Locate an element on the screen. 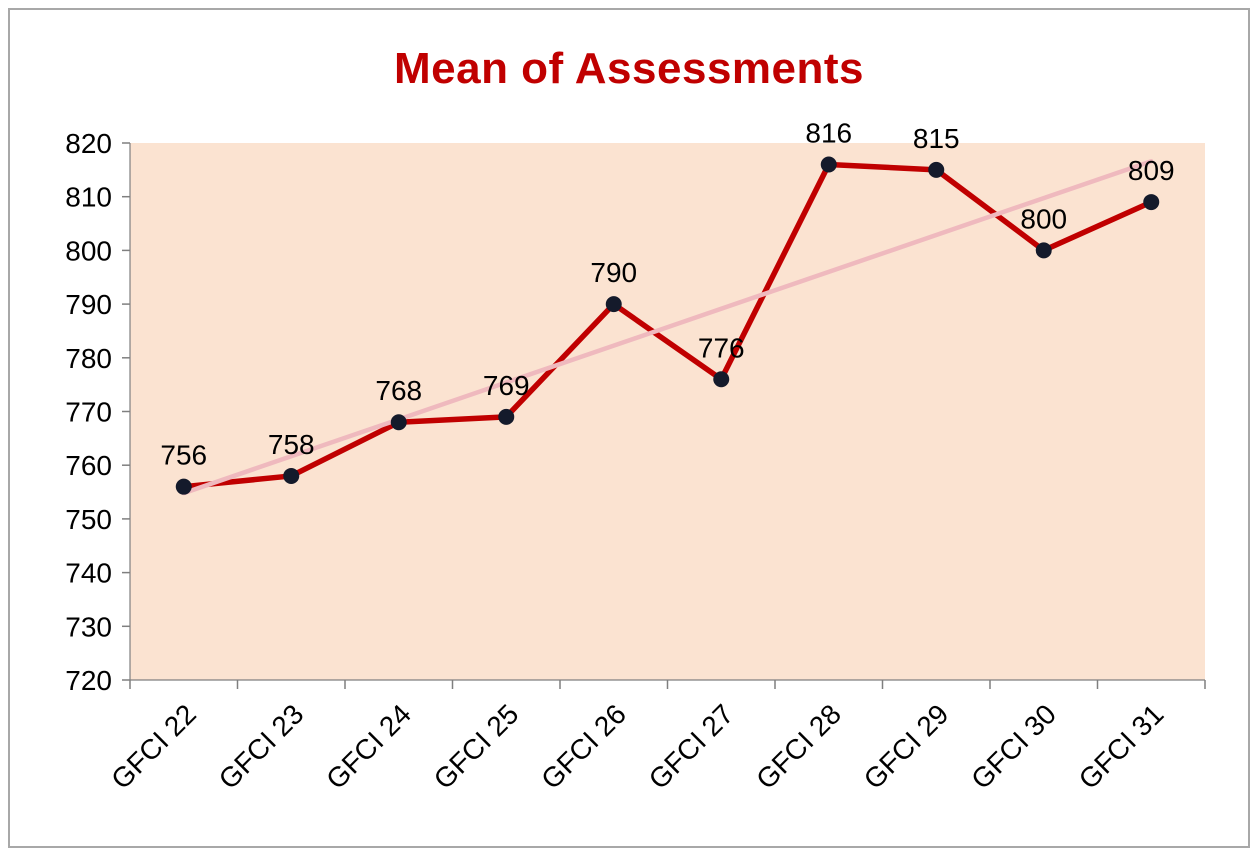 Image resolution: width=1258 pixels, height=856 pixels. data-label: 800 is located at coordinates (1043, 218).